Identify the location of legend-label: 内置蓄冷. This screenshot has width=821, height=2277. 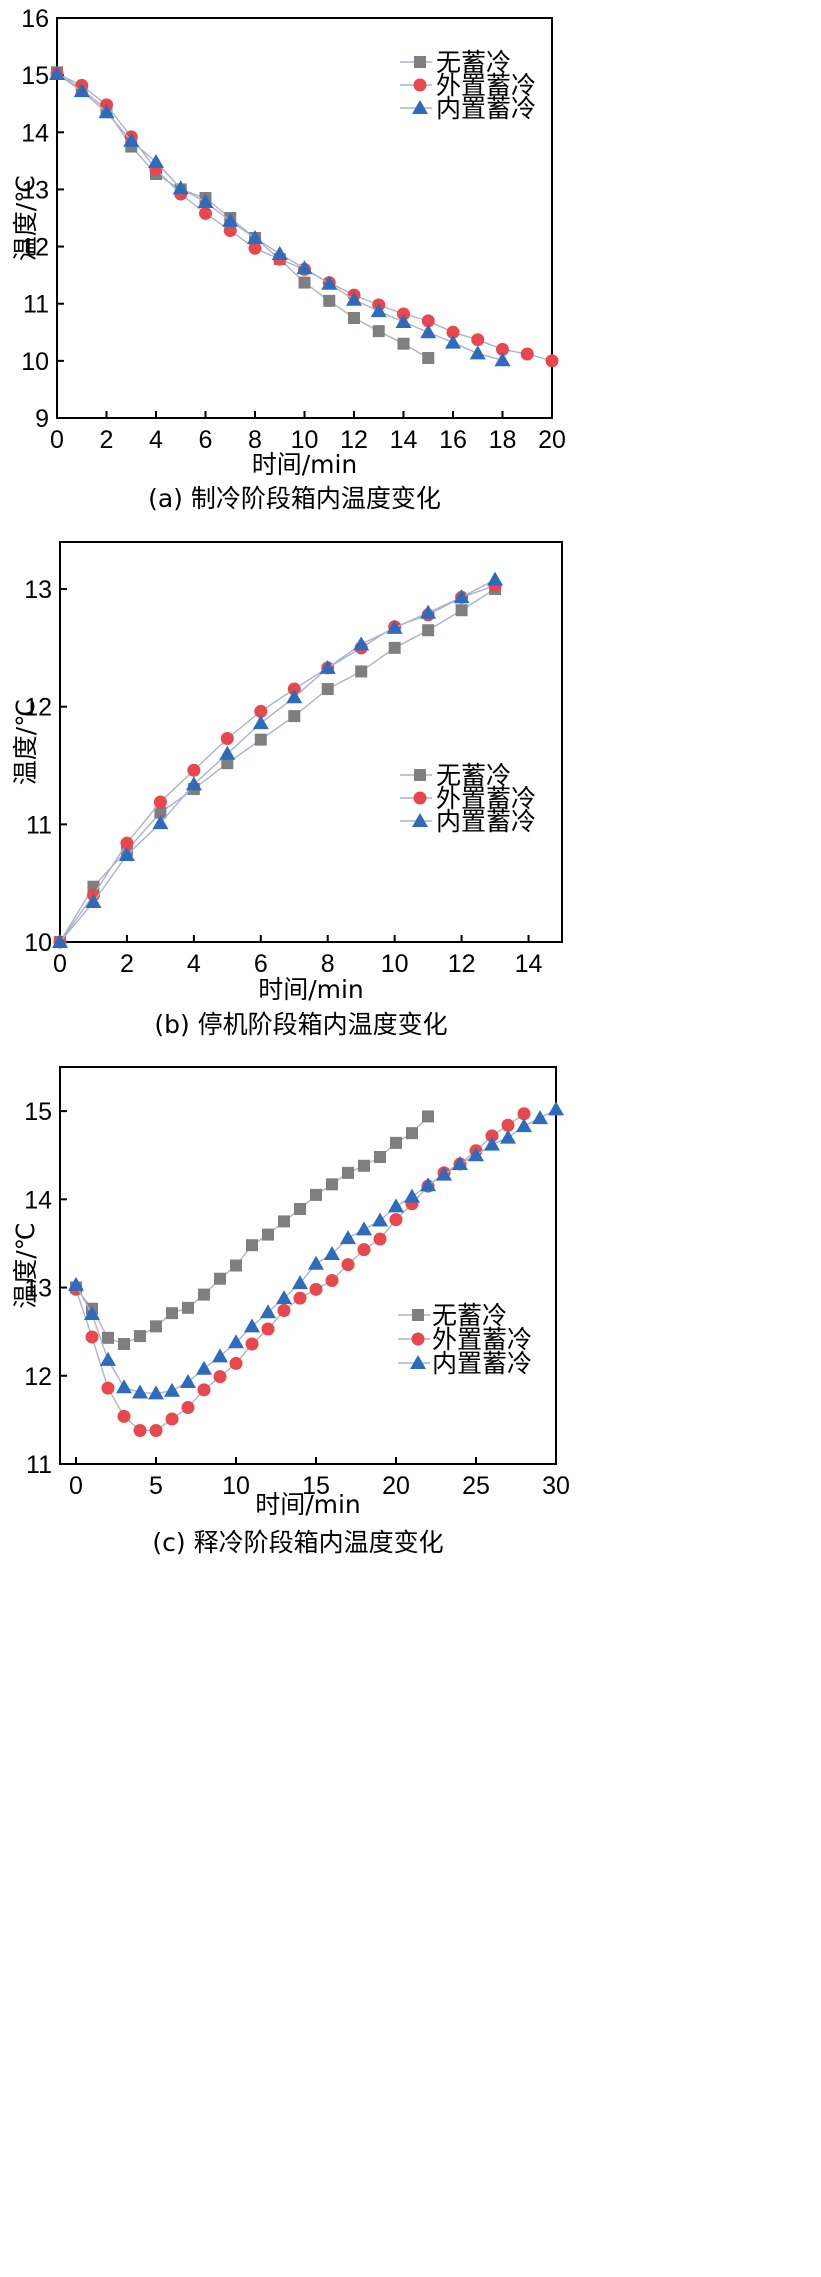
(486, 108).